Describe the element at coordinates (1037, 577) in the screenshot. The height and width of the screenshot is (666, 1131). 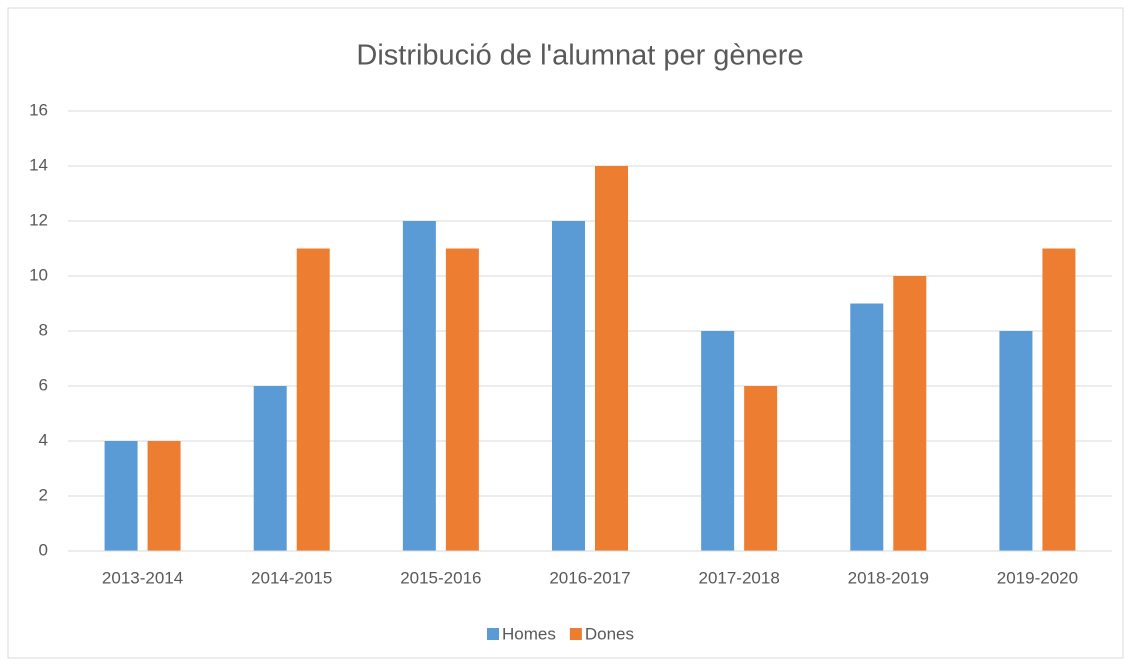
I see `x-tick-label: 2019-2020` at that location.